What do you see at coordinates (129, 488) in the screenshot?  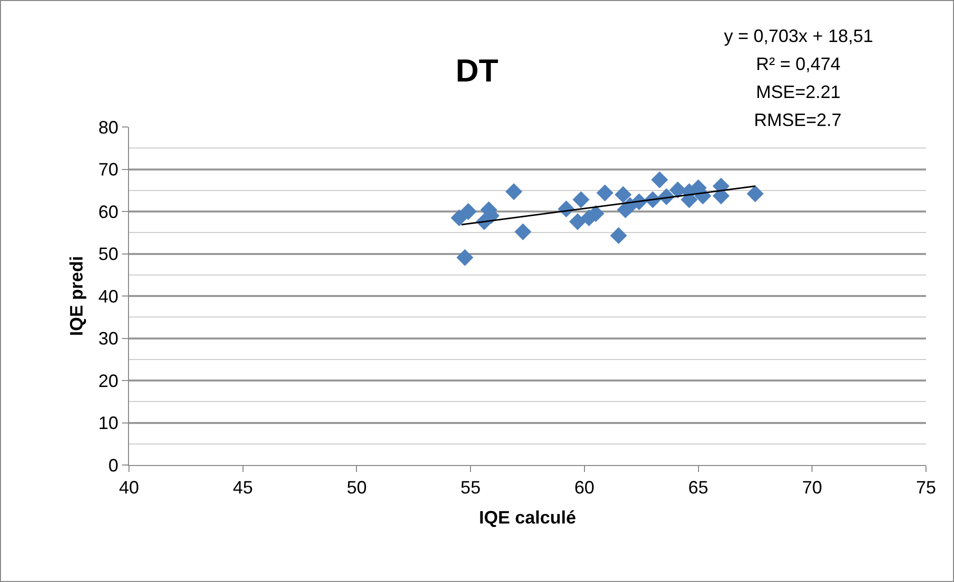 I see `x-tick-label: 40` at bounding box center [129, 488].